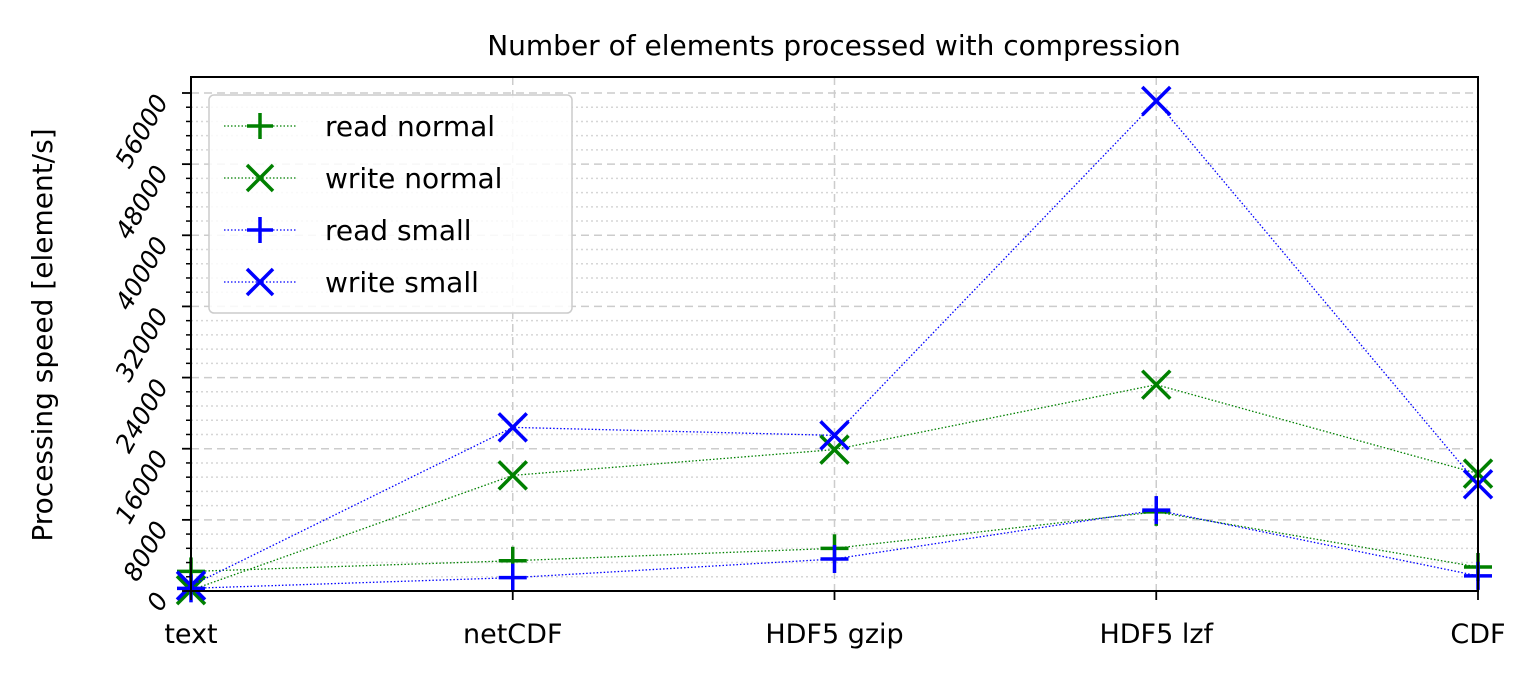  I want to click on legend-label: read small, so click(398, 230).